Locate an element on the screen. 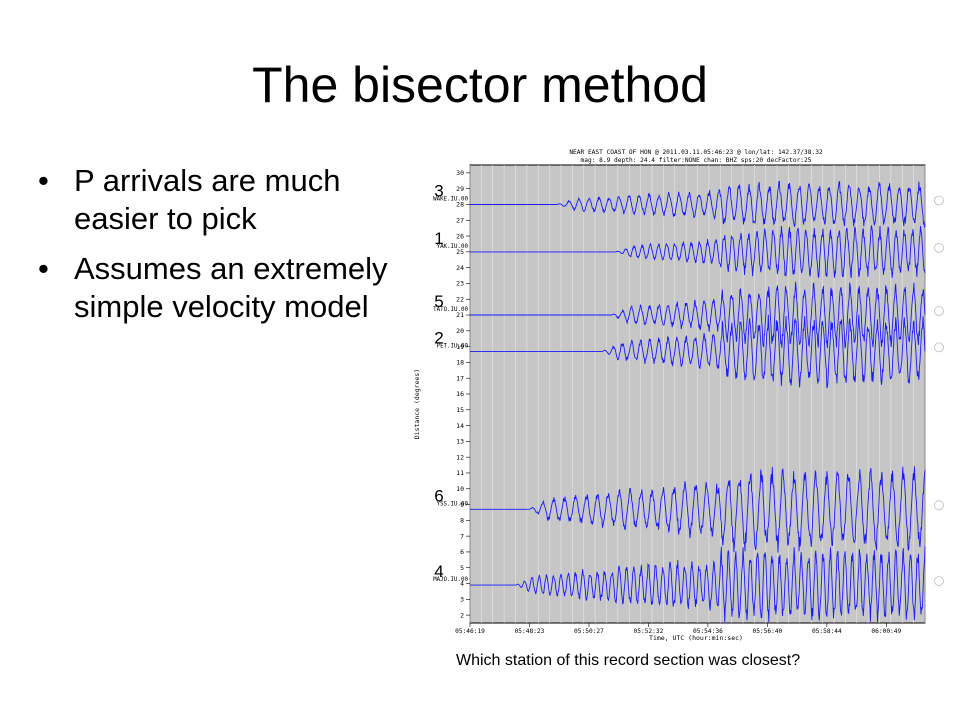 Image resolution: width=960 pixels, height=720 pixels. y-axis-label: Distance (degrees) is located at coordinates (417, 404).